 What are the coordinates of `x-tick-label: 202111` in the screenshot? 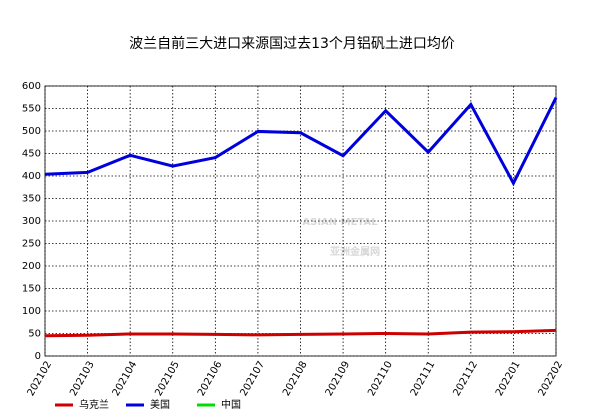 It's located at (423, 379).